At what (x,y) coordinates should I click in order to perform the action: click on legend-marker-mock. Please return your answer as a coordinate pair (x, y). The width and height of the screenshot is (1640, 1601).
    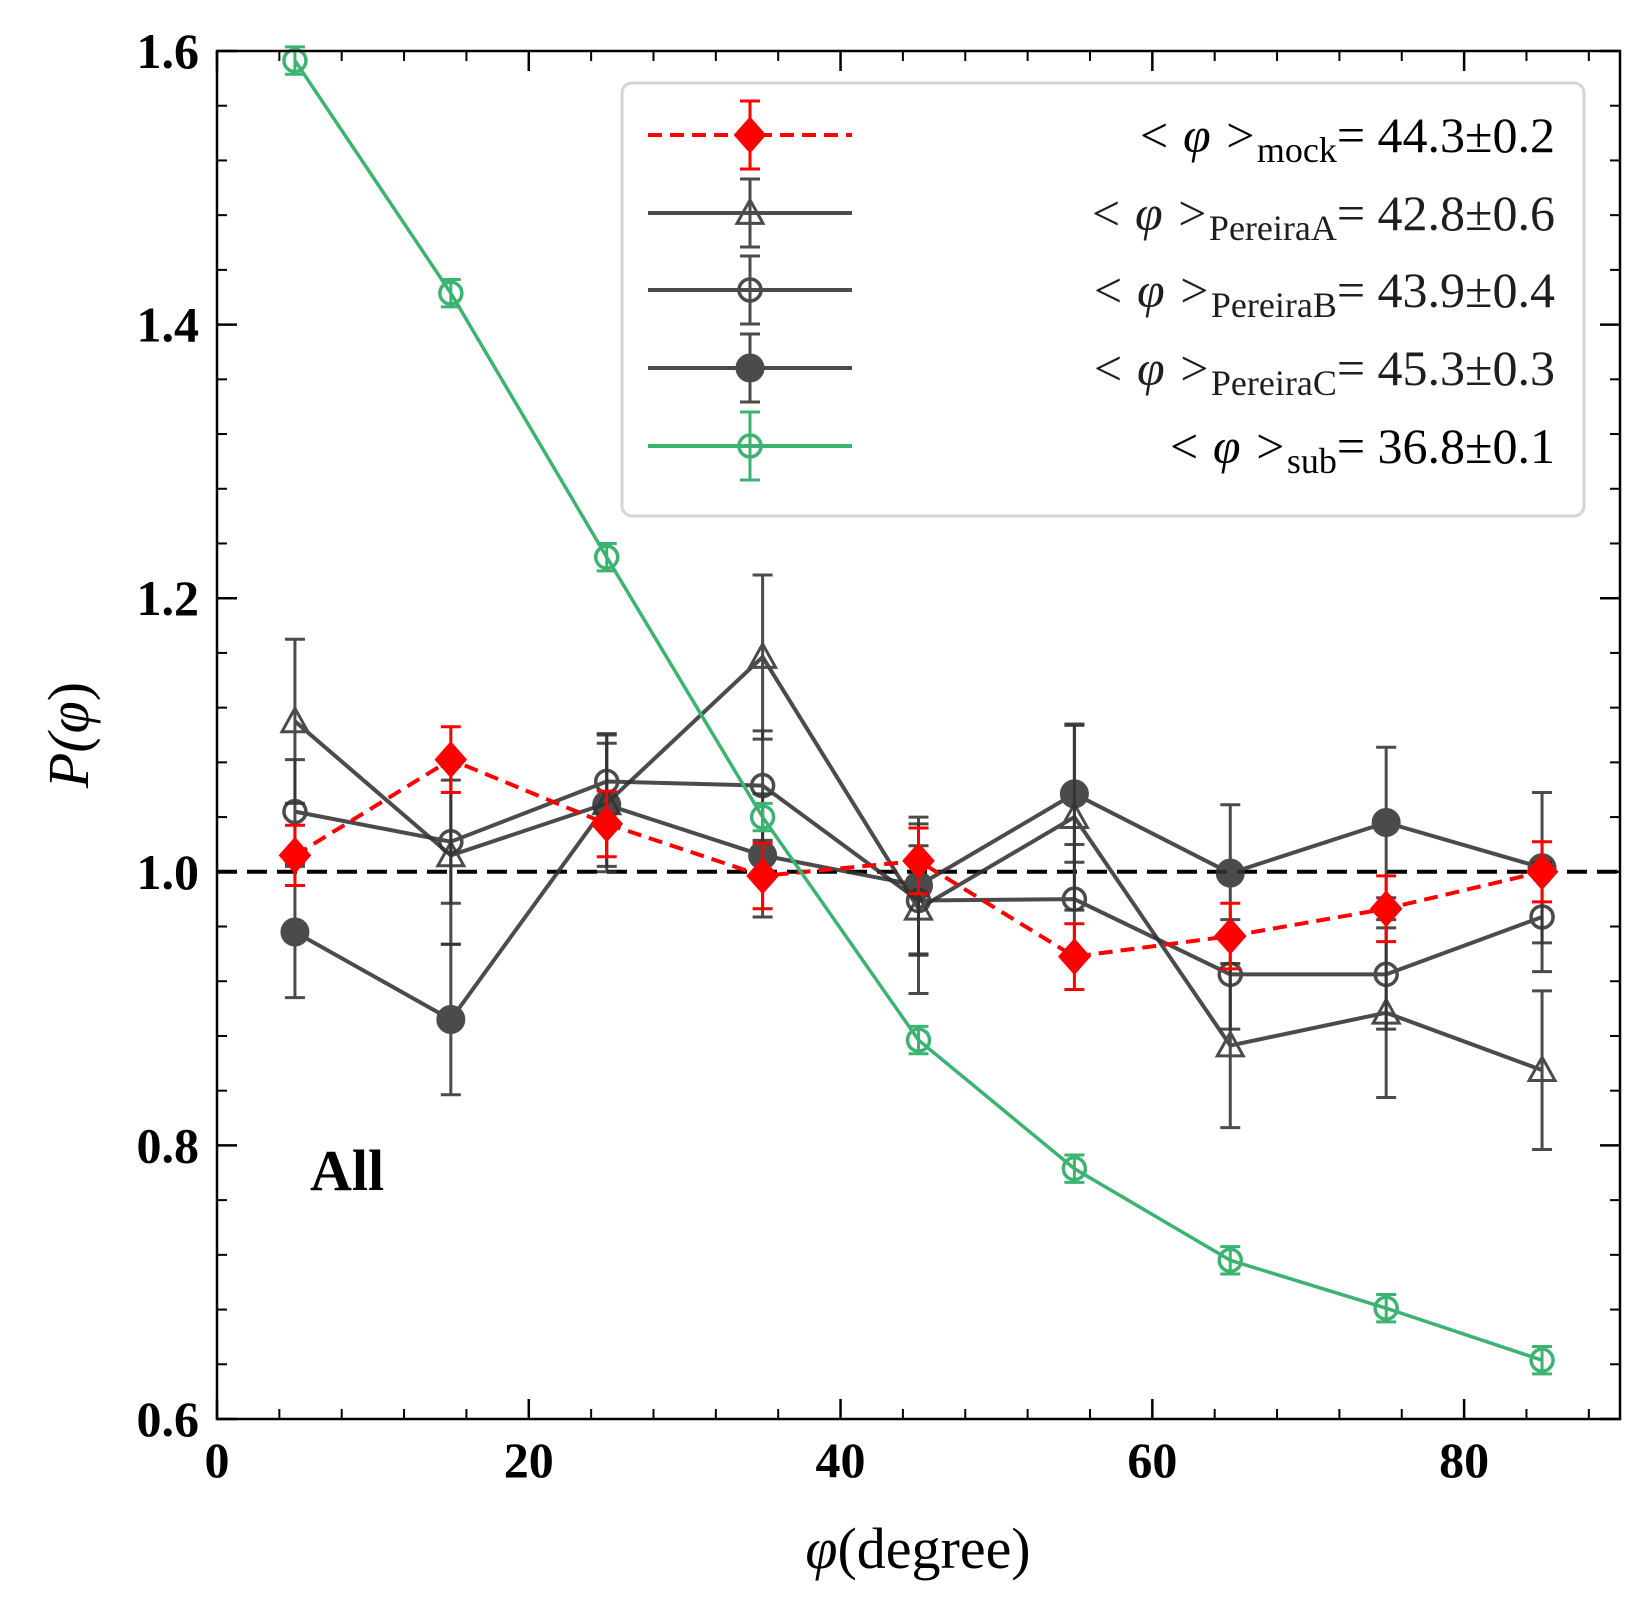
    Looking at the image, I should click on (750, 135).